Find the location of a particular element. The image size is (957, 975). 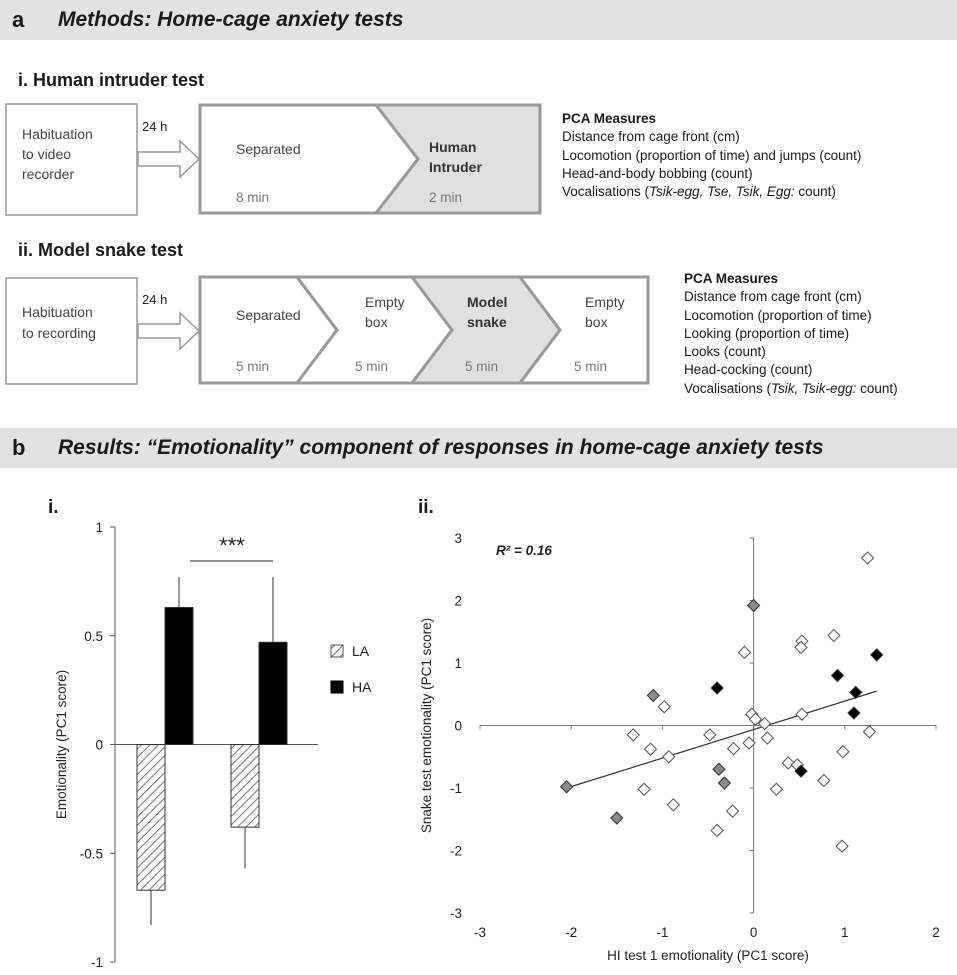

test2-pca-item-text: Head-cocking (count) is located at coordinates (748, 370).